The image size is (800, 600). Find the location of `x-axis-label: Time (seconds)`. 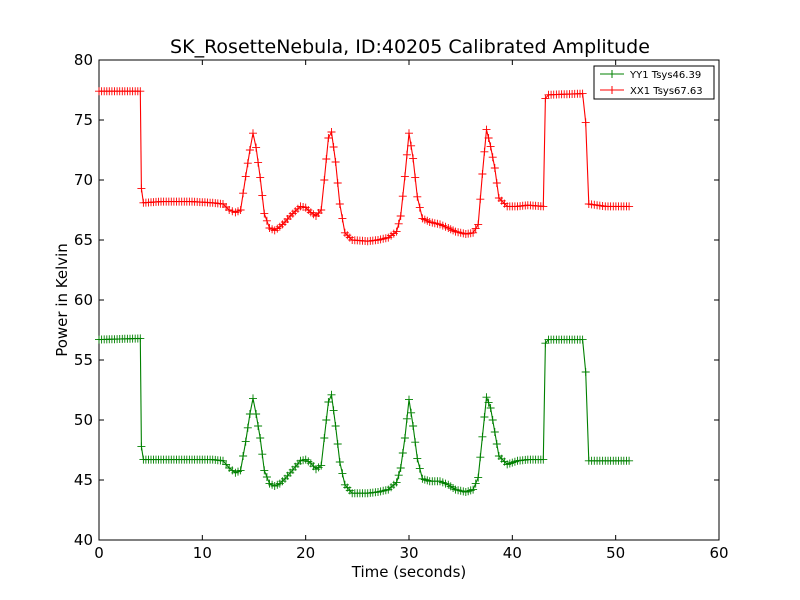

x-axis-label: Time (seconds) is located at coordinates (409, 572).